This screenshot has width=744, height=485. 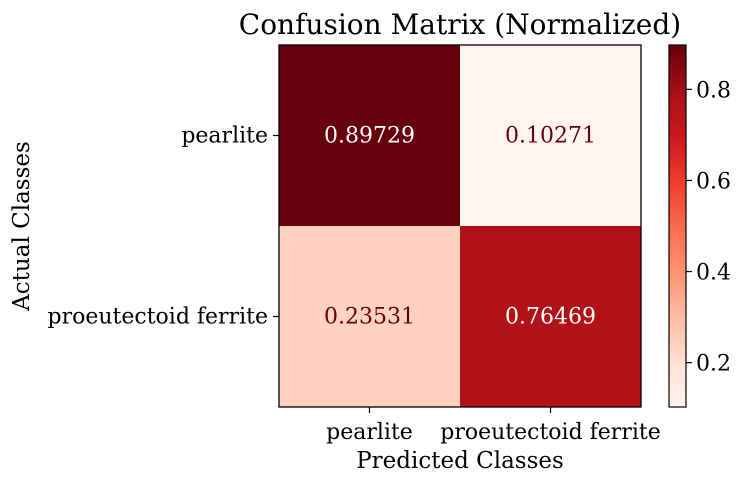 What do you see at coordinates (713, 181) in the screenshot?
I see `colorbar-tick-label-2: 0.6` at bounding box center [713, 181].